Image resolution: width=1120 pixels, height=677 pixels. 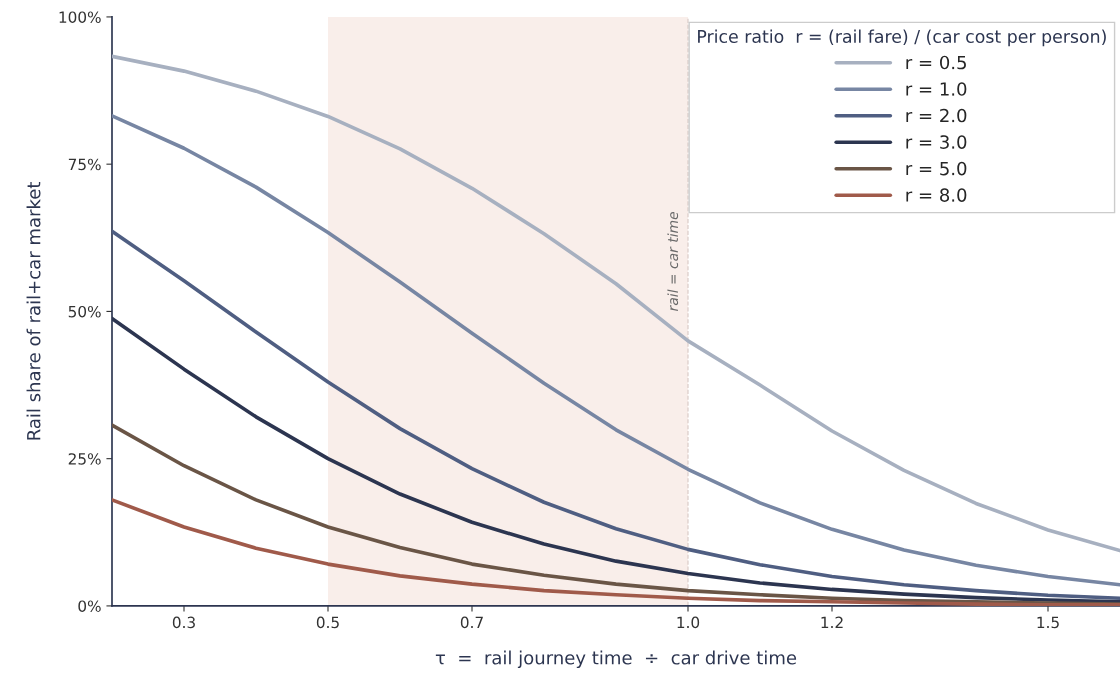 What do you see at coordinates (1048, 622) in the screenshot?
I see `x-tick-label: 1.5` at bounding box center [1048, 622].